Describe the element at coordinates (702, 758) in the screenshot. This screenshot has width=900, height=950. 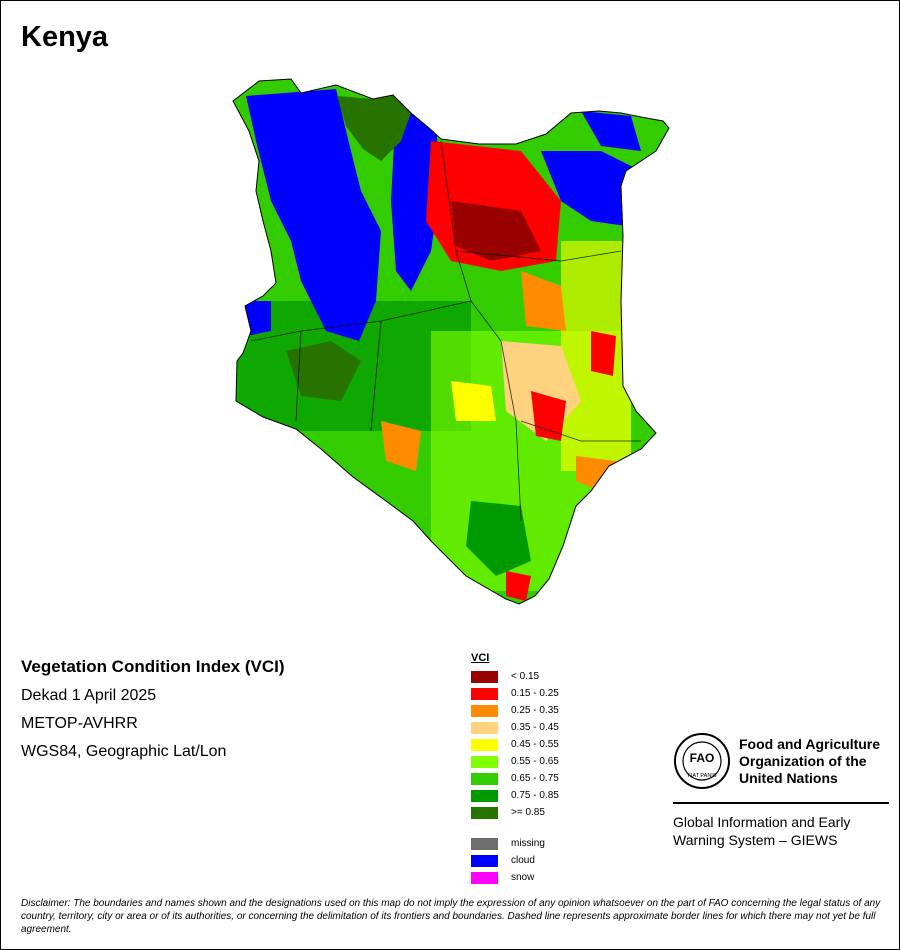
I see `fao-logo-text: FAO` at that location.